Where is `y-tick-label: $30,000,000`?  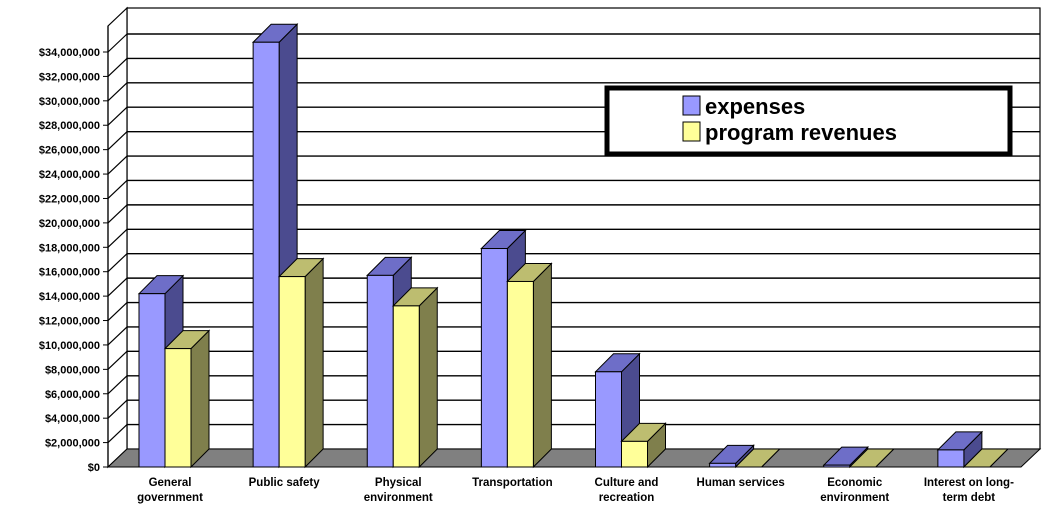 y-tick-label: $30,000,000 is located at coordinates (69, 102).